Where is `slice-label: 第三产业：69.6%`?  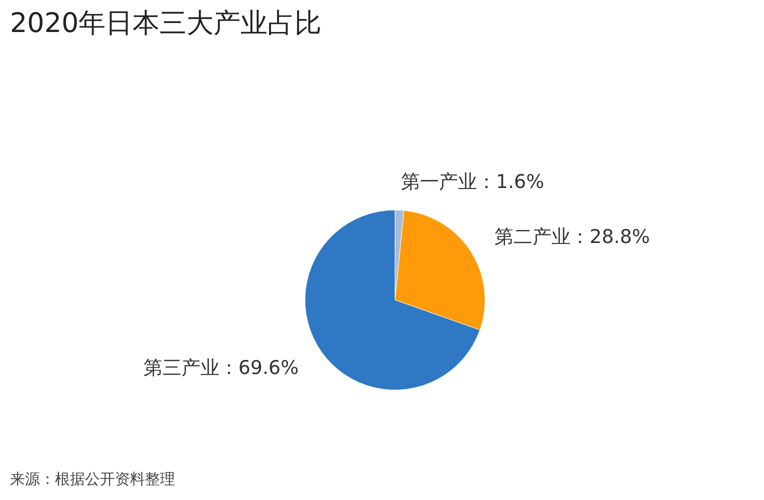 slice-label: 第三产业：69.6% is located at coordinates (221, 368).